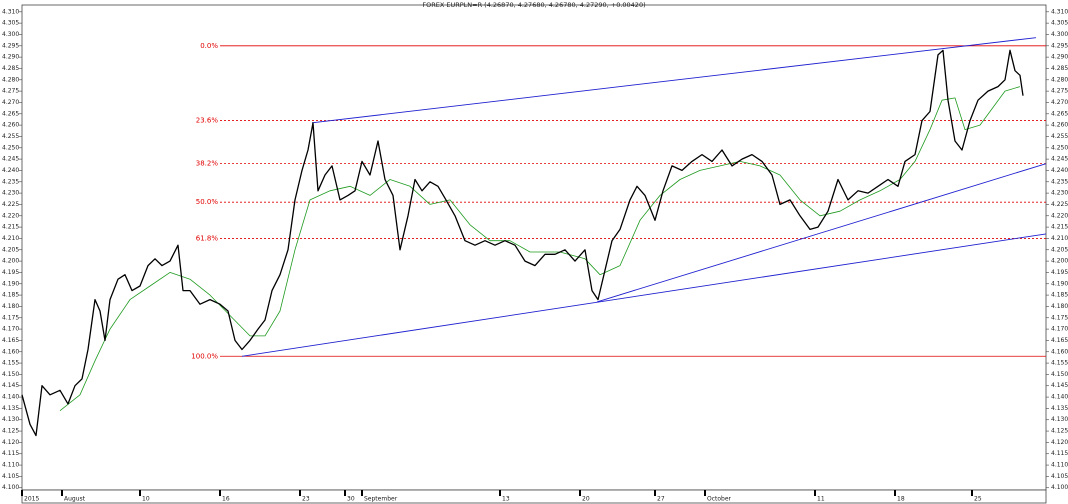  I want to click on y-tick-label-right: 4.115, so click(1059, 453).